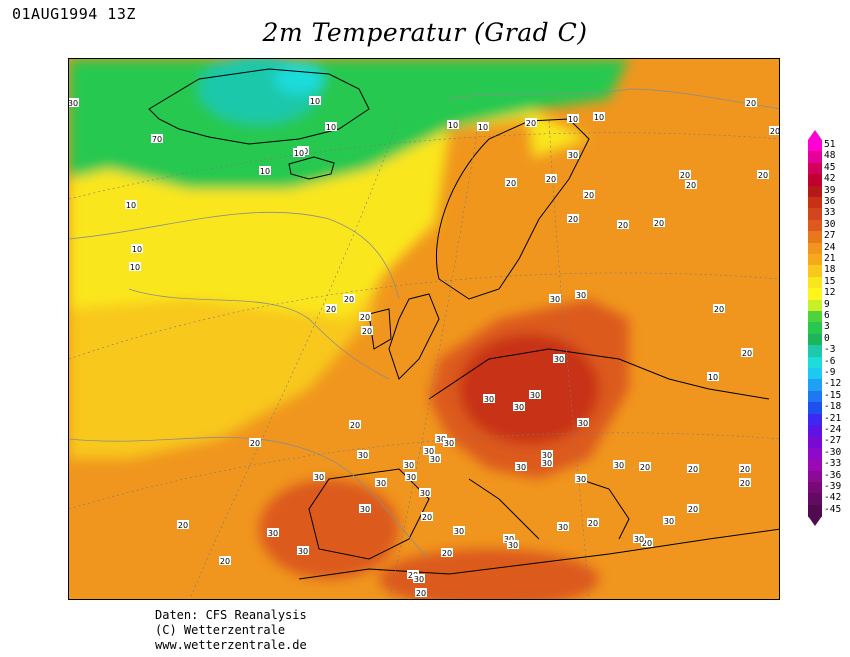 This screenshot has height=657, width=850. Describe the element at coordinates (830, 156) in the screenshot. I see `legend-tick-label: 48` at that location.